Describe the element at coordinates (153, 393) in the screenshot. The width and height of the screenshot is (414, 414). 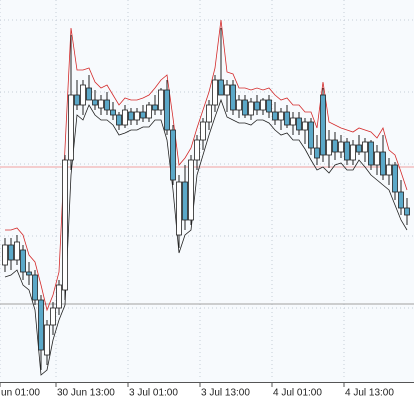
I see `x-tick-label: 3 Jul 01:00` at that location.